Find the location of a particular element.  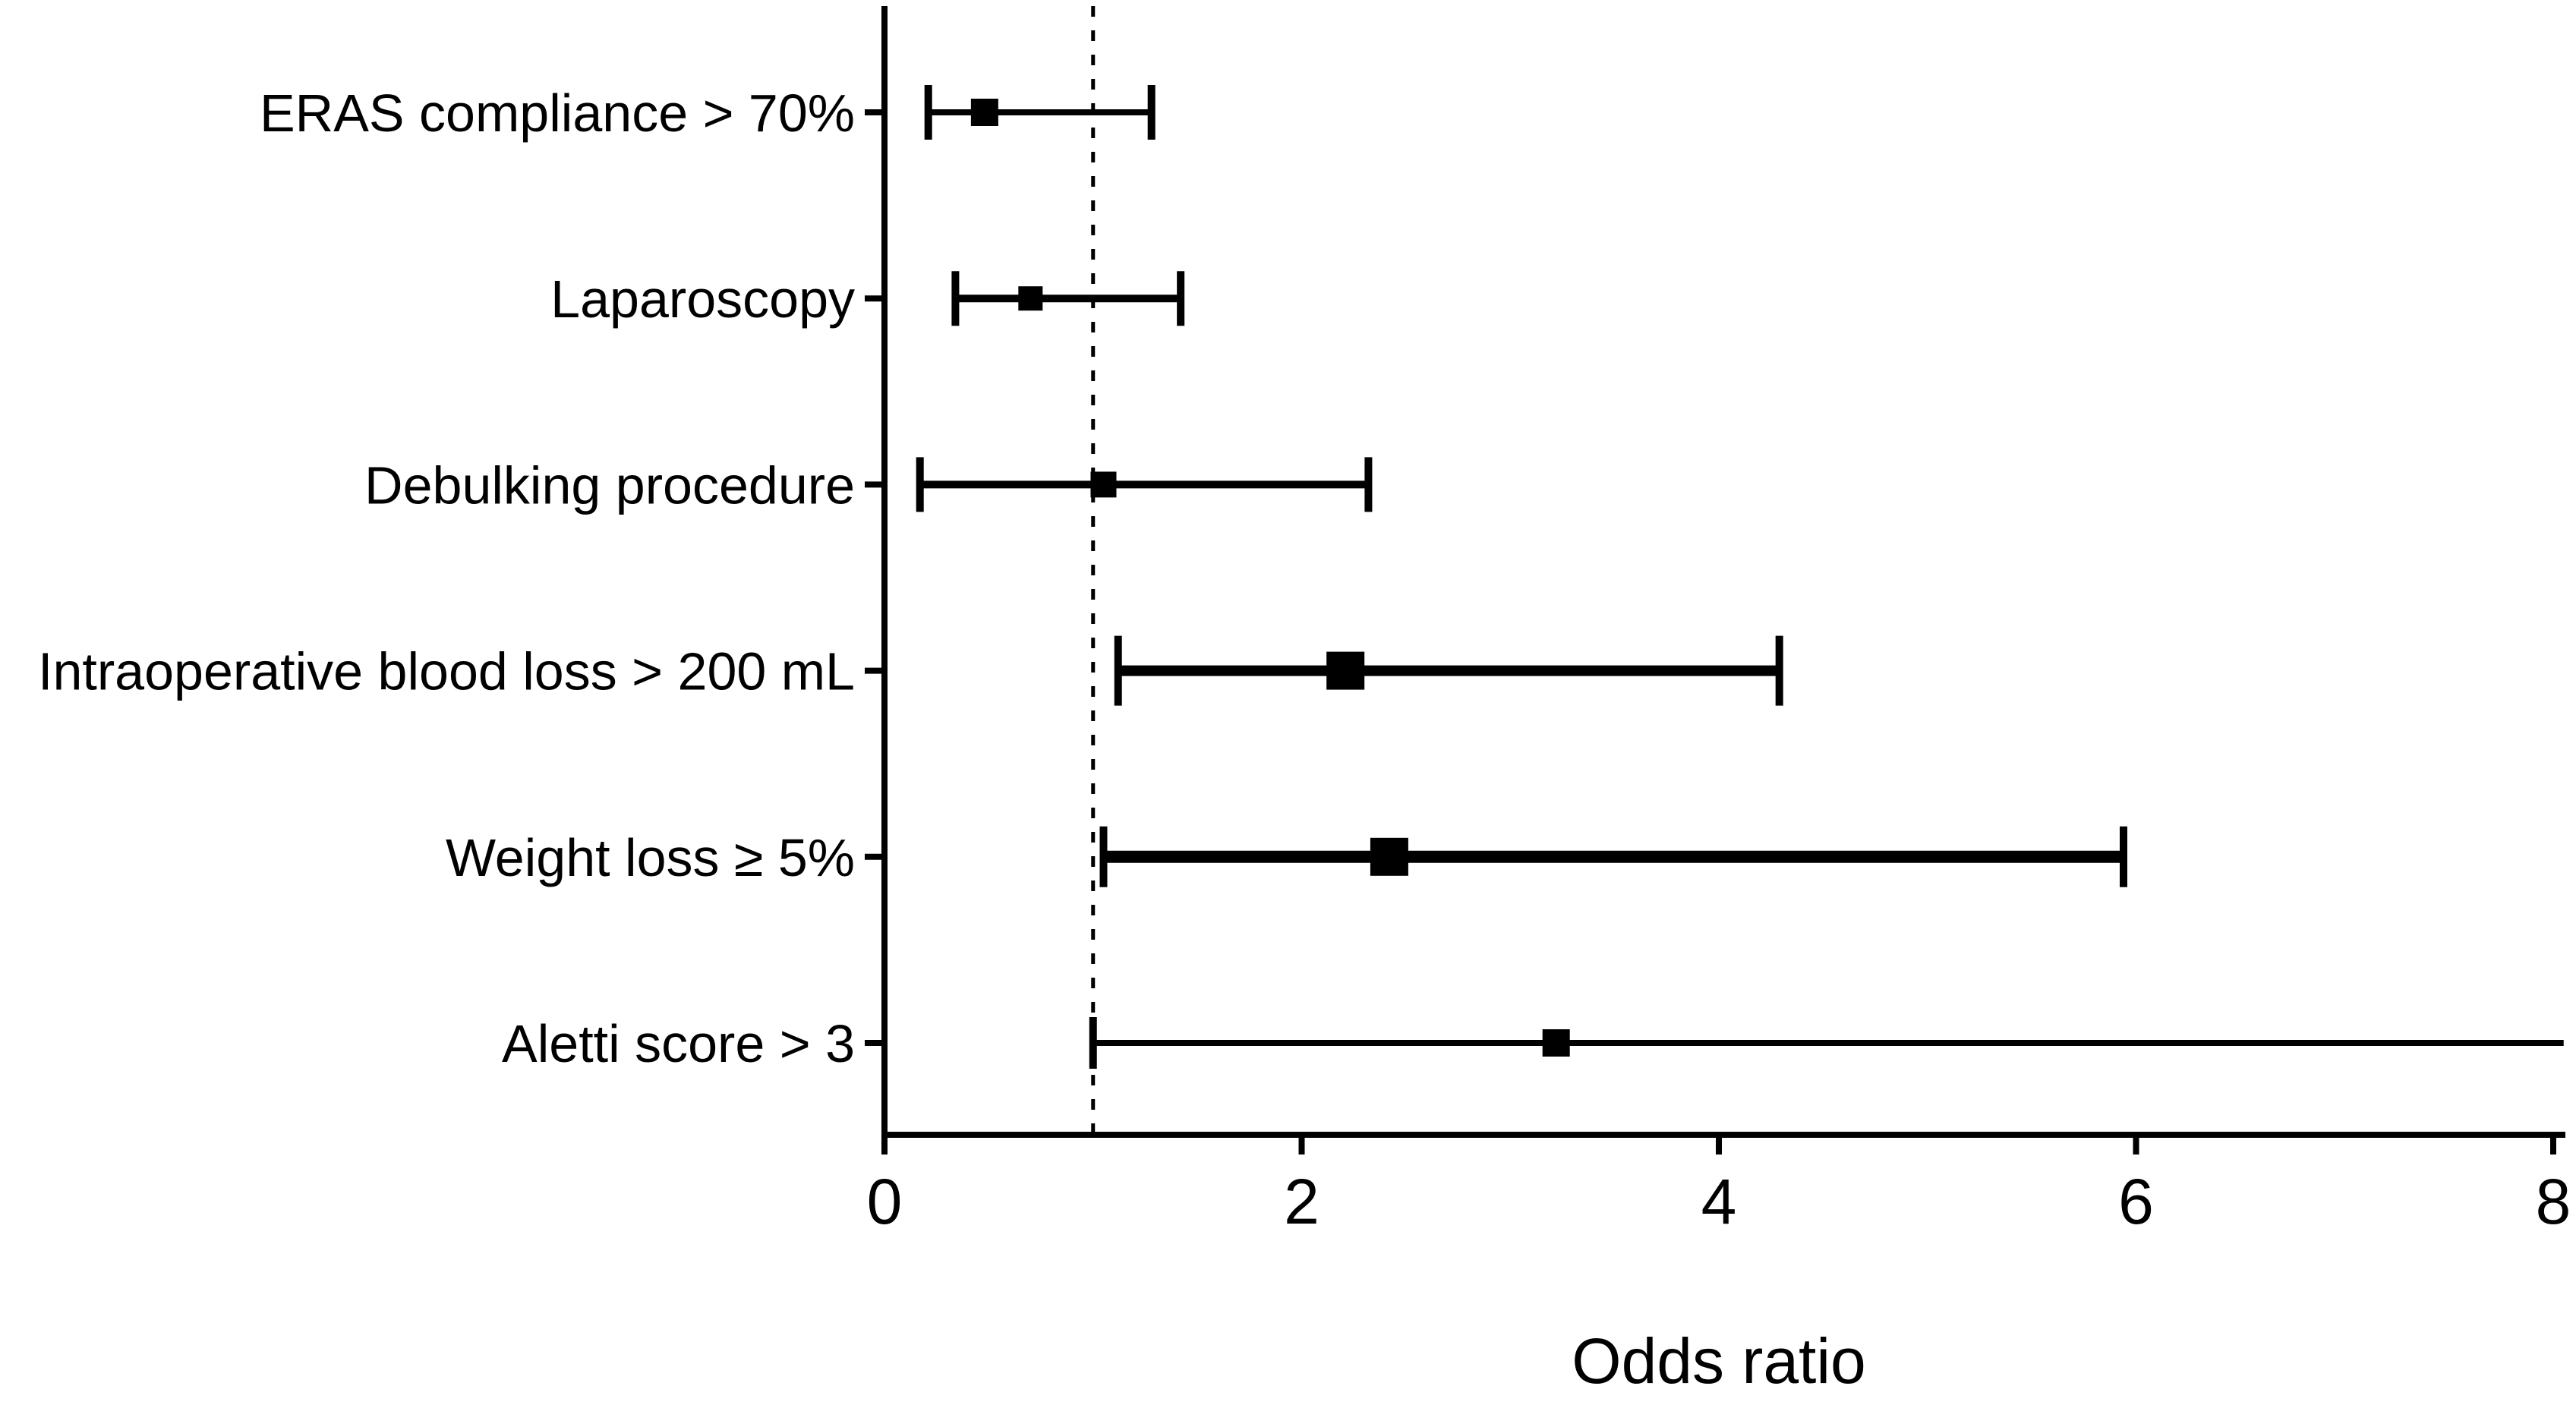

row-label: Weight loss ≥ 5% is located at coordinates (650, 857).